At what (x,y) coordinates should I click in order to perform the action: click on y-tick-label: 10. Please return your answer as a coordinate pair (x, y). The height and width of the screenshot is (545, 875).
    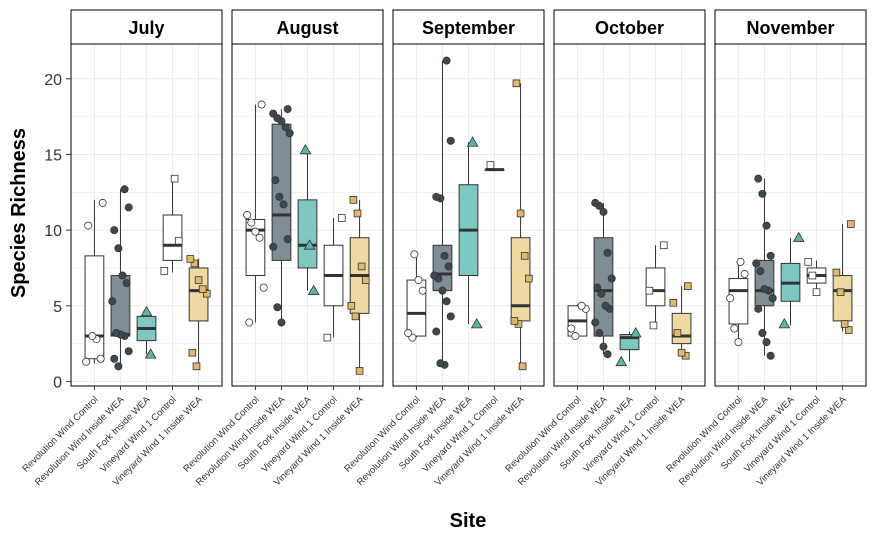
    Looking at the image, I should click on (53, 231).